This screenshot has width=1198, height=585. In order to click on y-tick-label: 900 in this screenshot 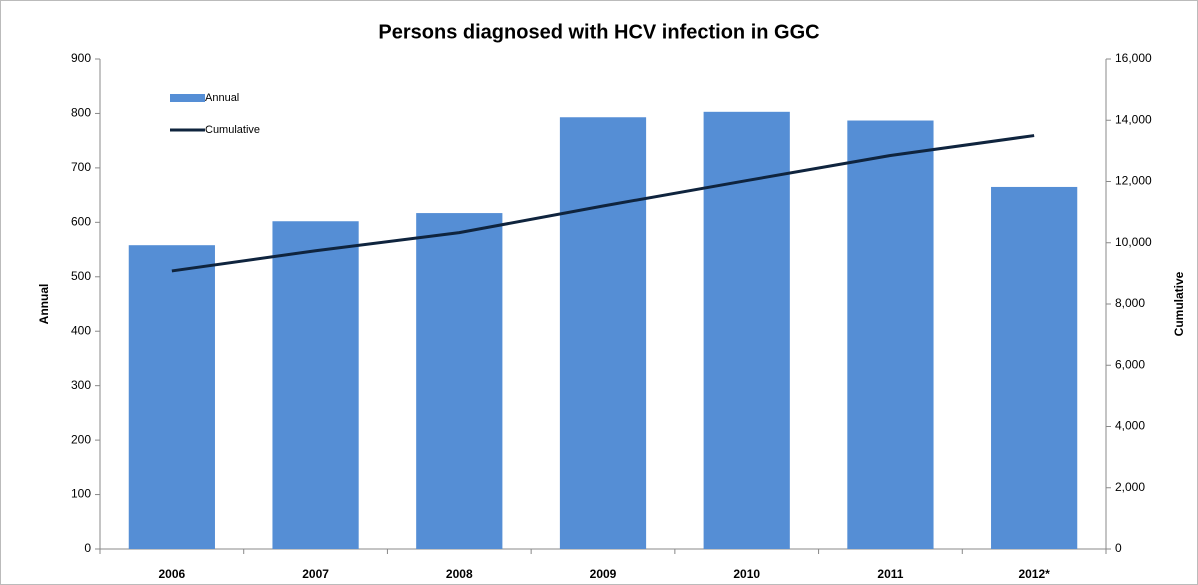, I will do `click(81, 58)`.